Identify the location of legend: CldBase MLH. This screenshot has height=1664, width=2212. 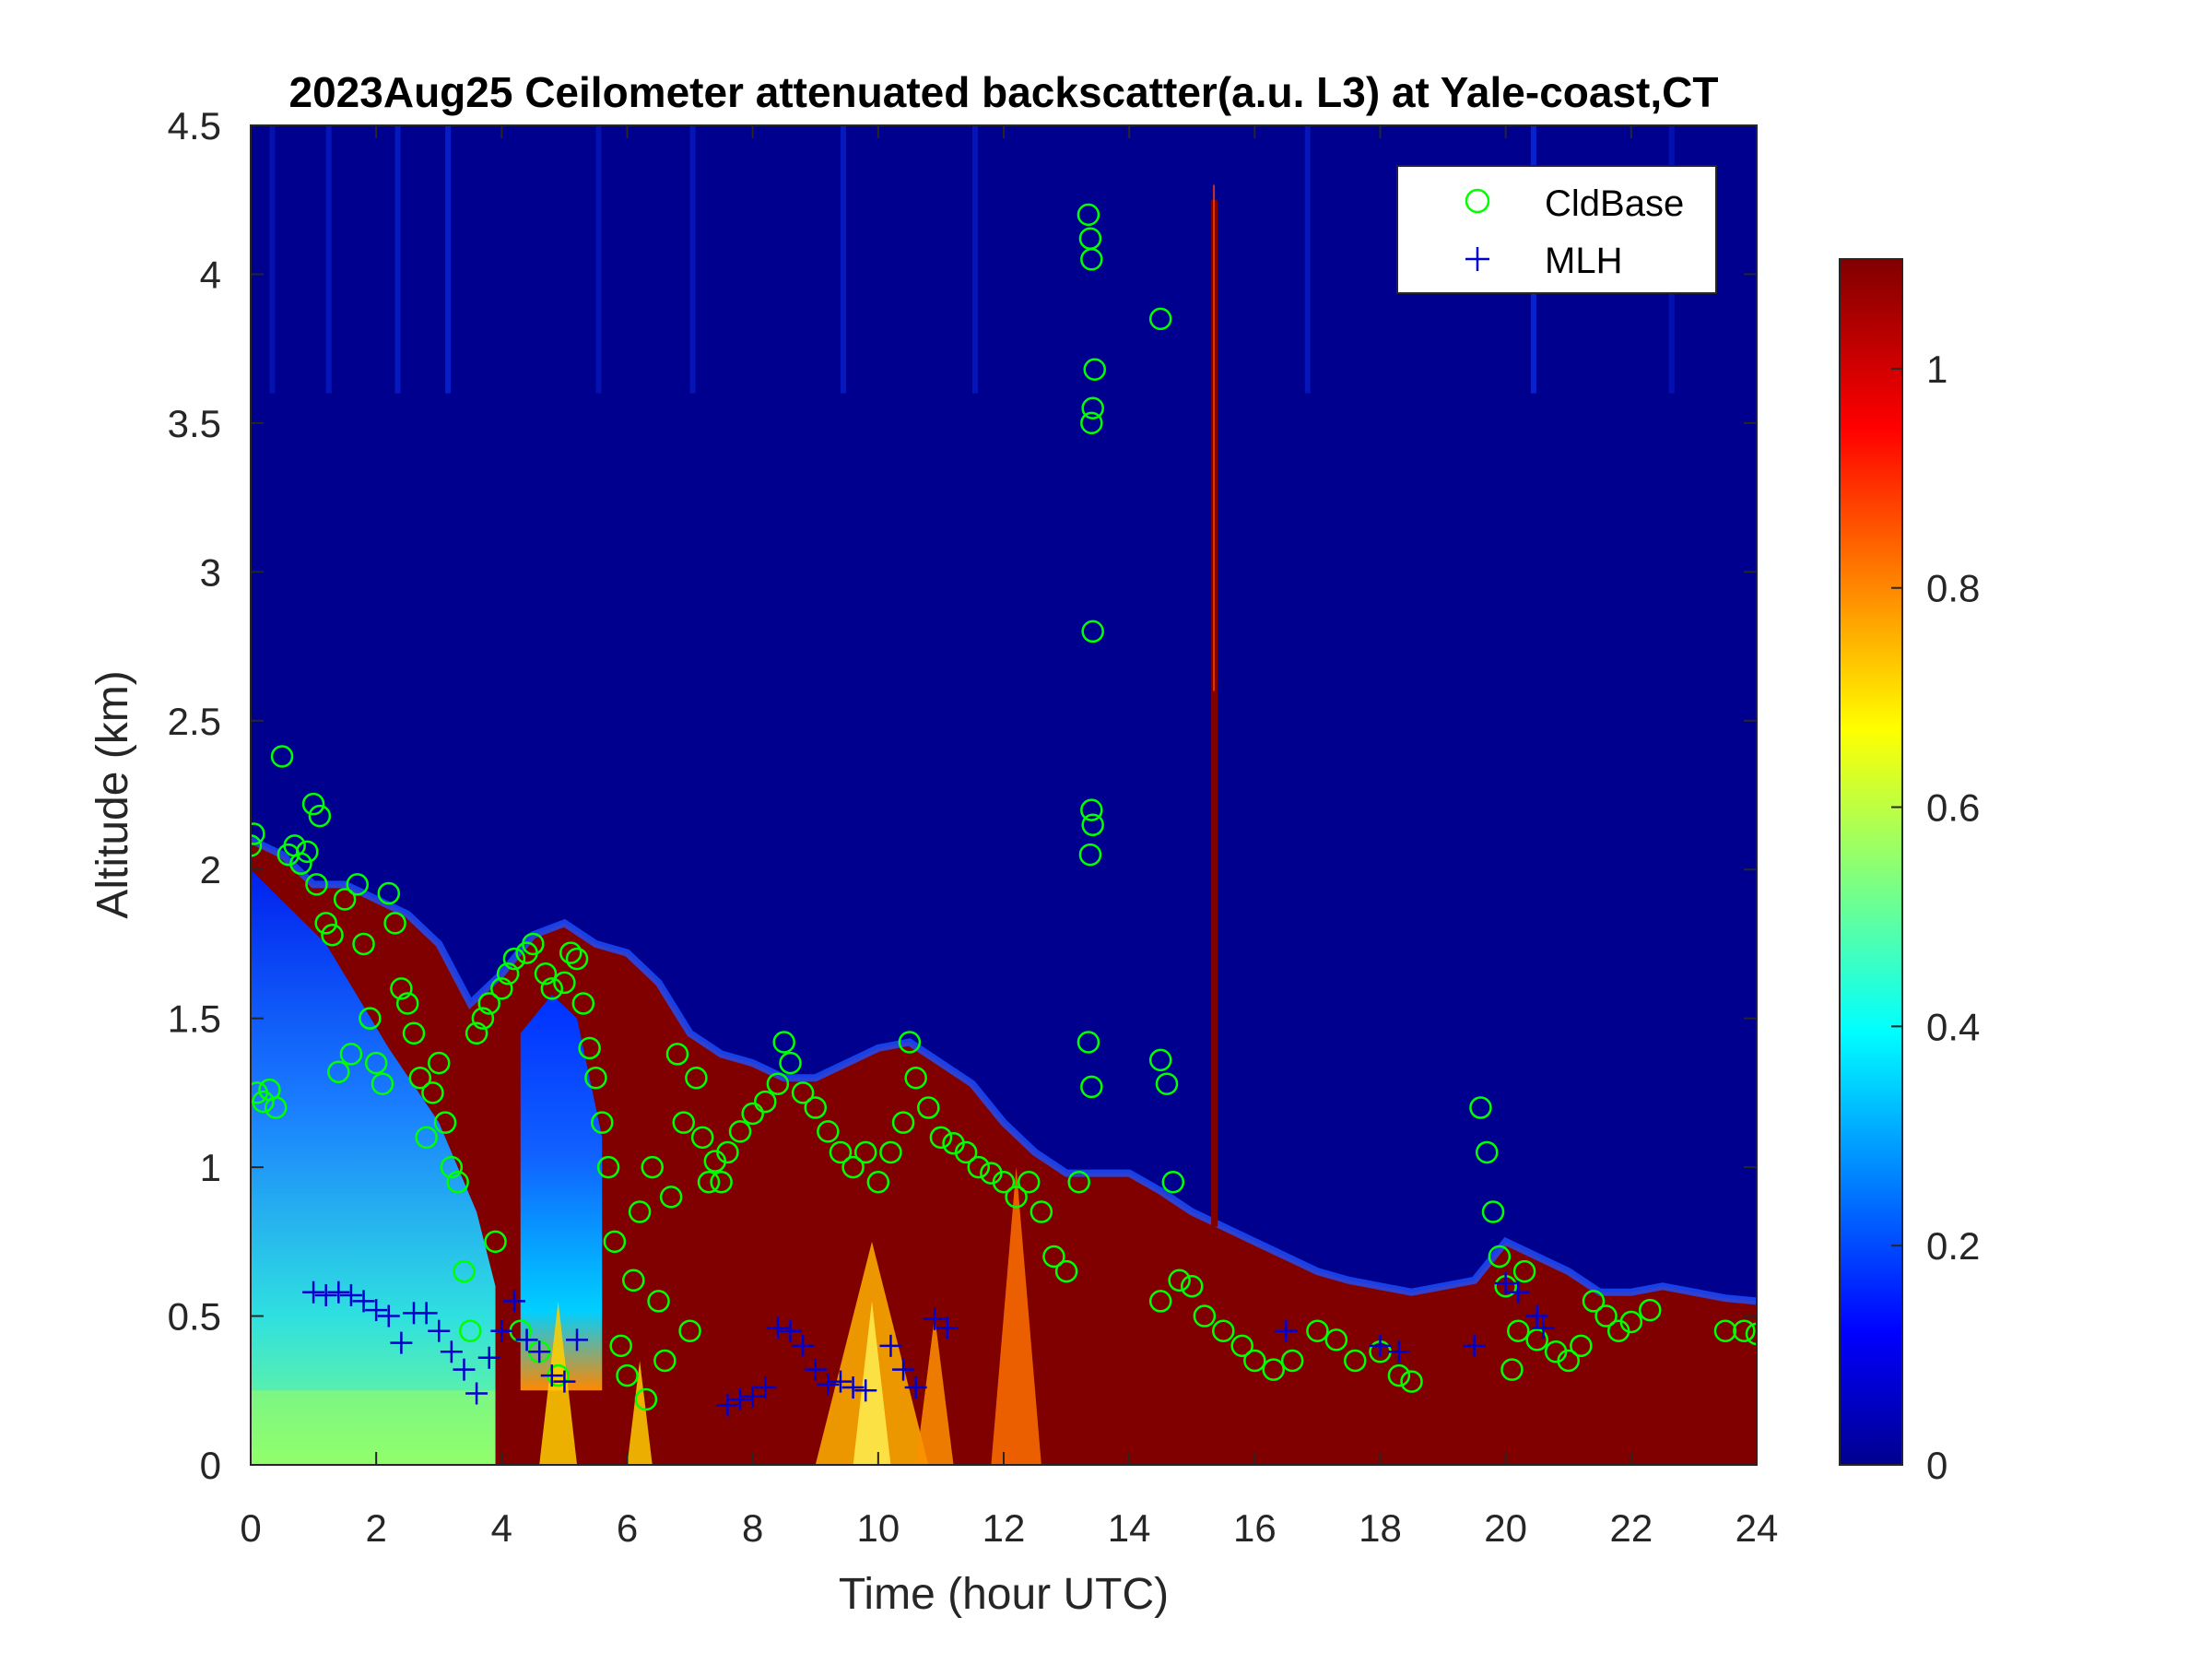
(1556, 229).